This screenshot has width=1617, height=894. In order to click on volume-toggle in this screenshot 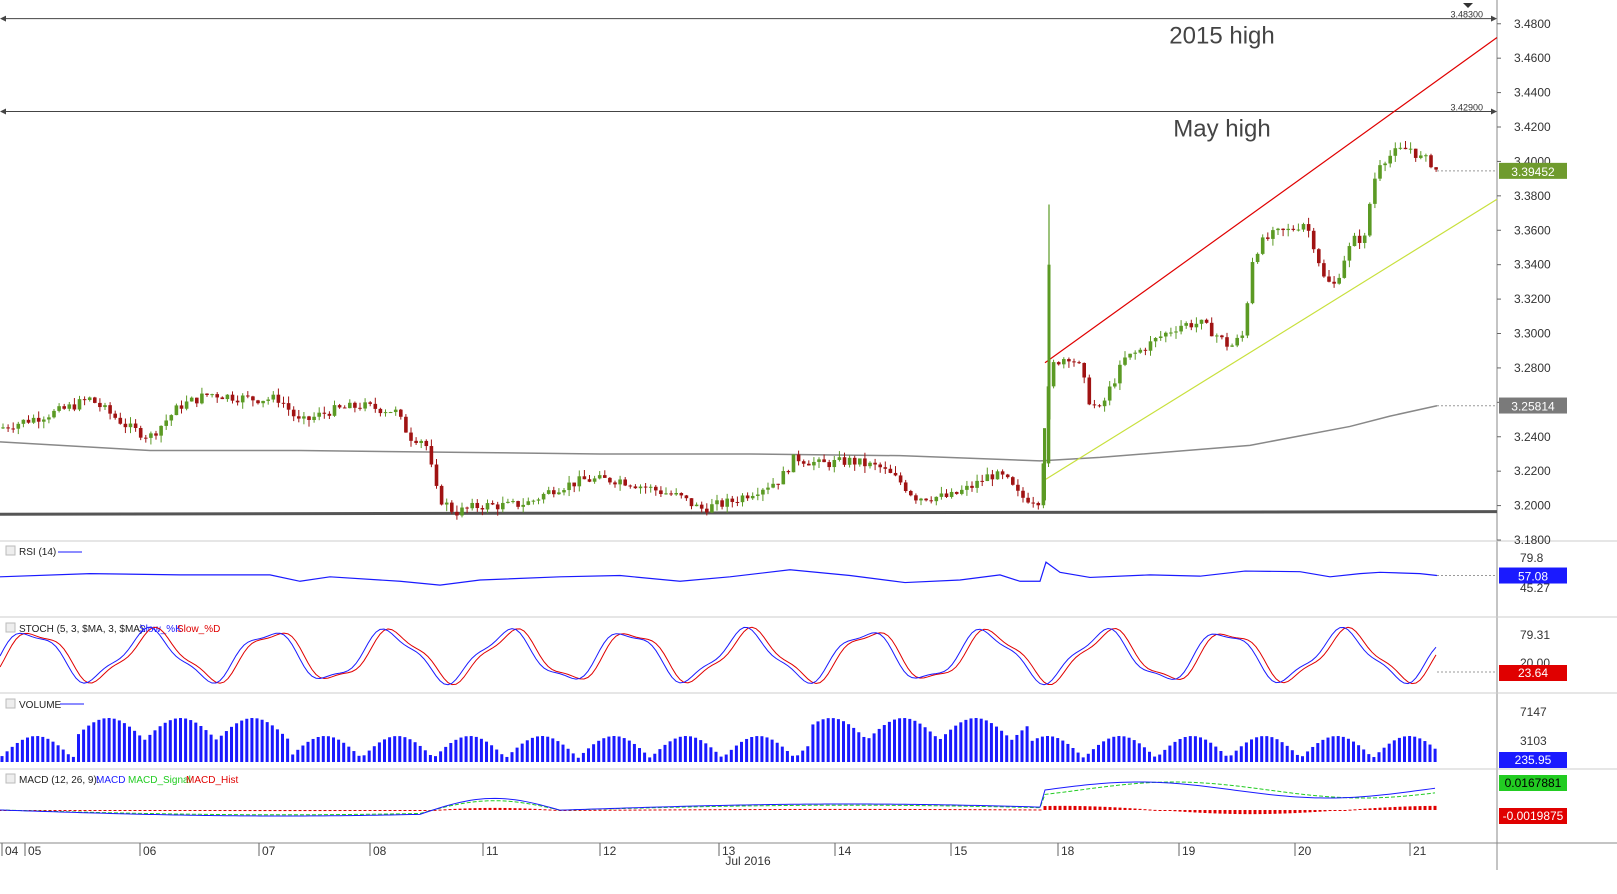, I will do `click(10, 703)`.